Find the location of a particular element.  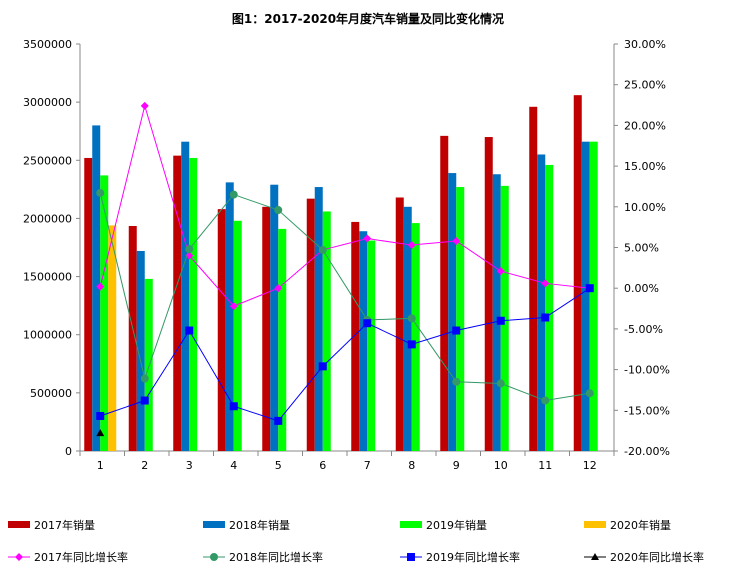

x-tick-label: 3 is located at coordinates (189, 465).